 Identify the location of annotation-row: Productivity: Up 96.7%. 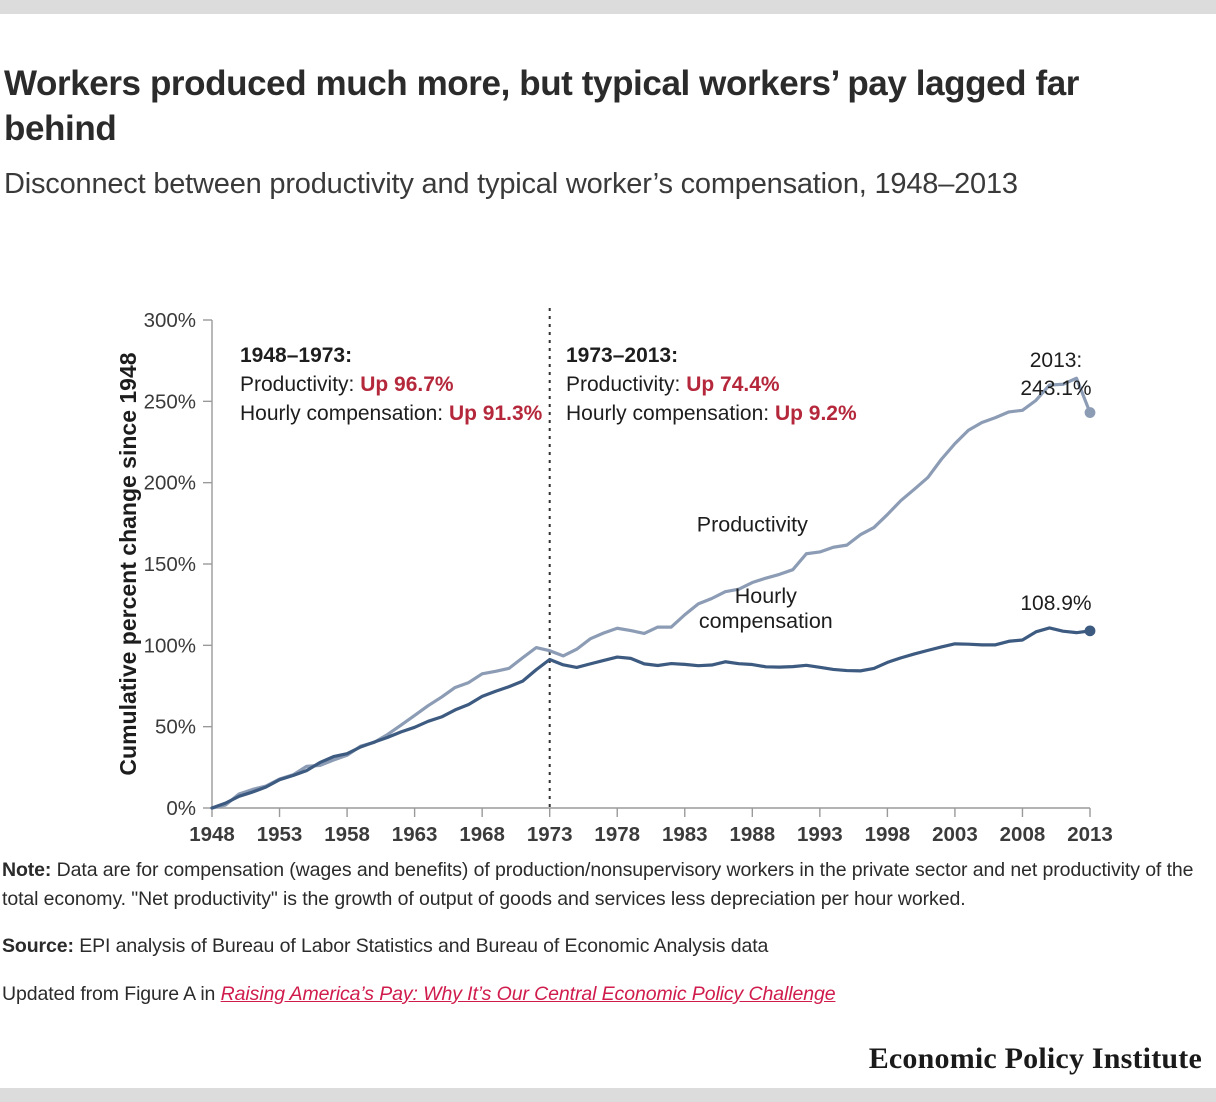
(347, 384).